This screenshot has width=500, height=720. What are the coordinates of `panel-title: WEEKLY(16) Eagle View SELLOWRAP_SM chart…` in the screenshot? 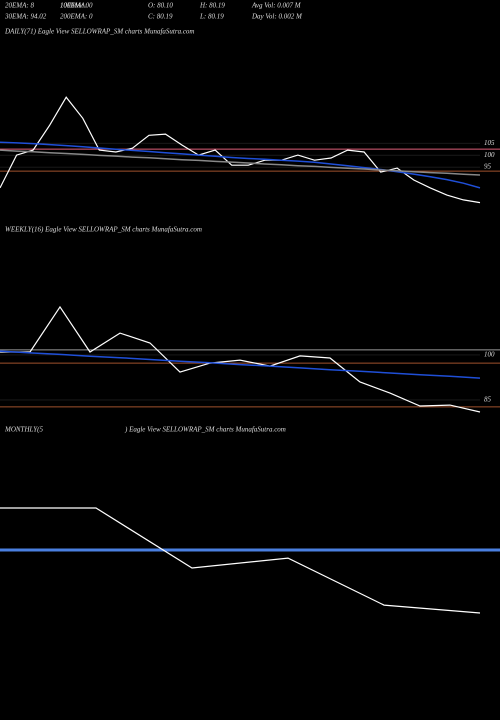 It's located at (103, 230).